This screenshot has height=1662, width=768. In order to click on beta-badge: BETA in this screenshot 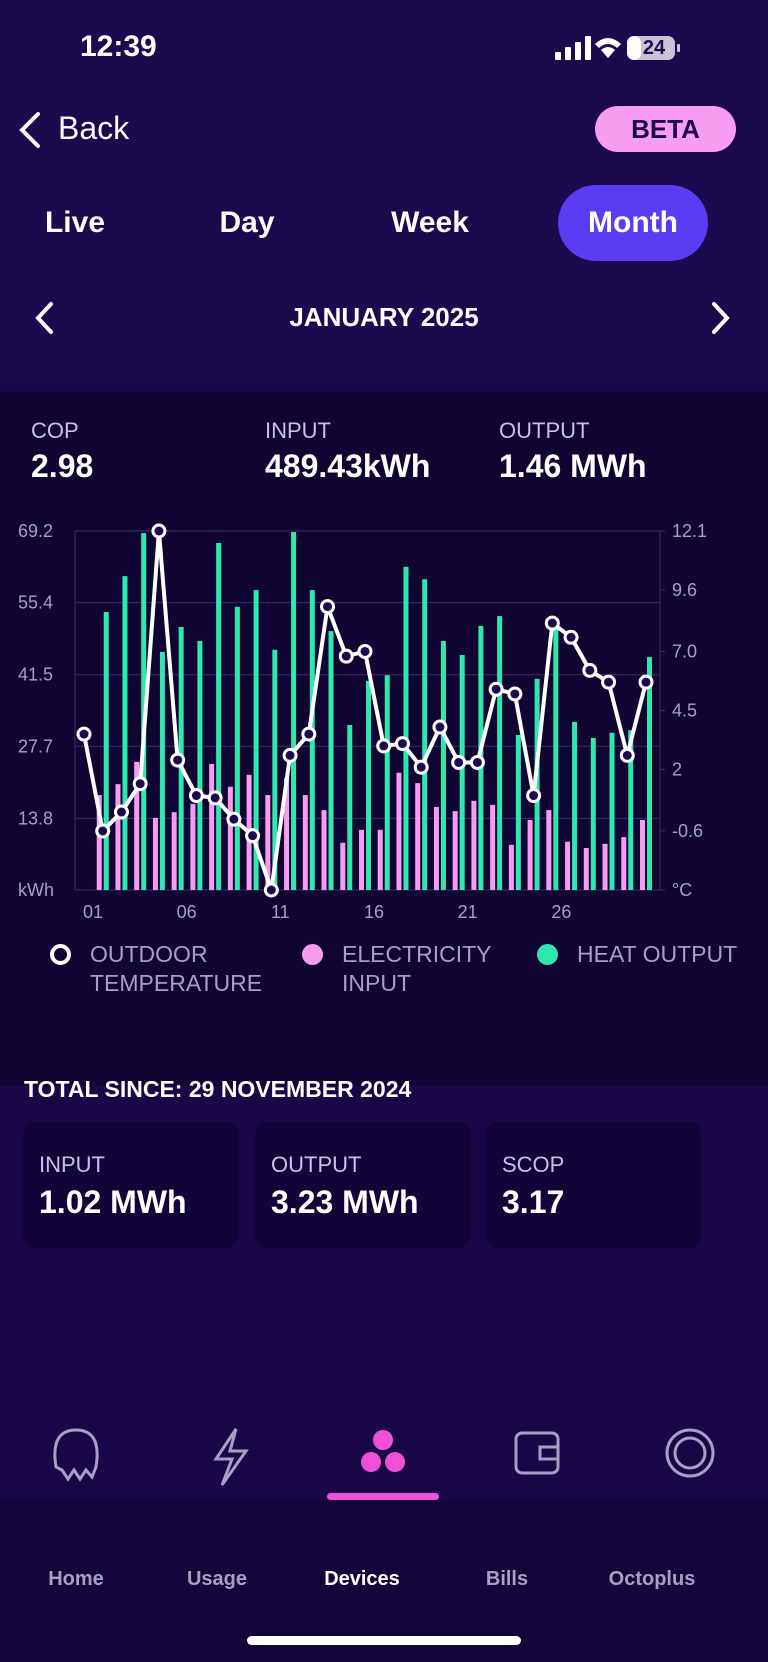, I will do `click(665, 129)`.